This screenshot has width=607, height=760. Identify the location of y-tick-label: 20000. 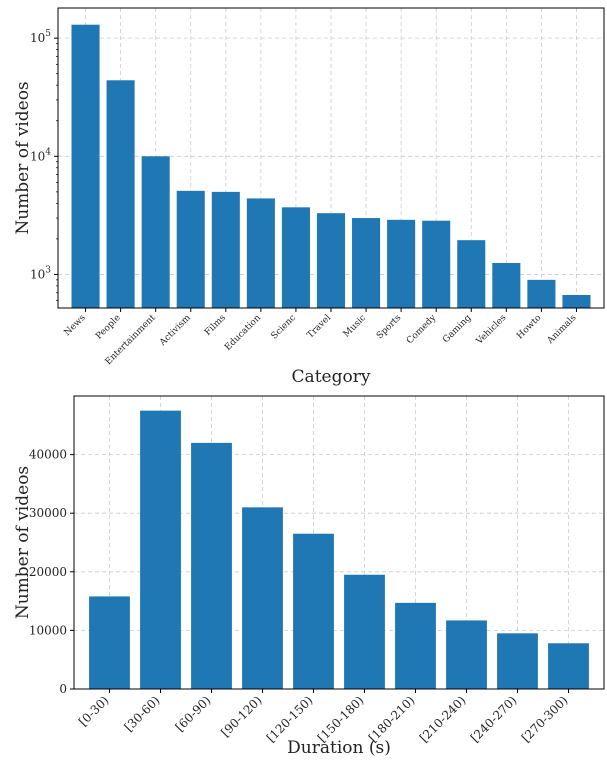
(48, 572).